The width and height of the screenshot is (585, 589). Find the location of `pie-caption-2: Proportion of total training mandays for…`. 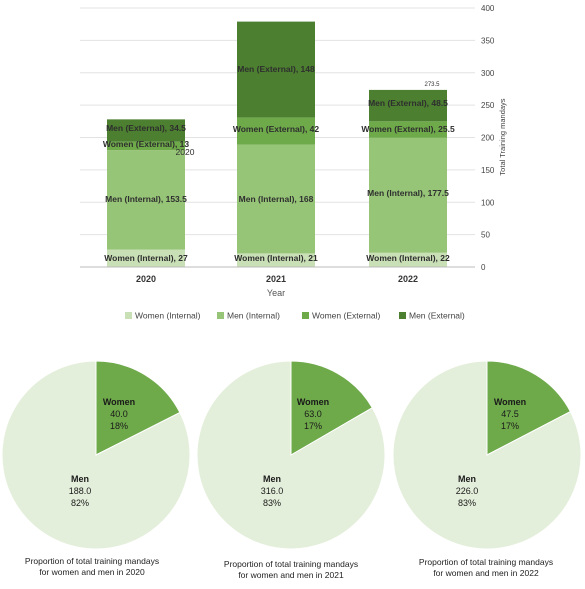

pie-caption-2: Proportion of total training mandays for… is located at coordinates (291, 570).